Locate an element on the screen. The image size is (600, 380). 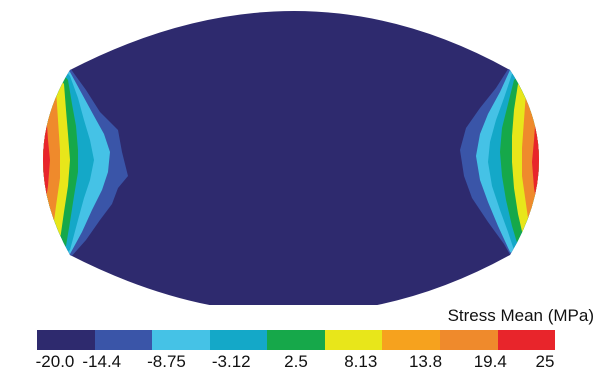
colorbar-tick-label: 2.5 is located at coordinates (296, 361).